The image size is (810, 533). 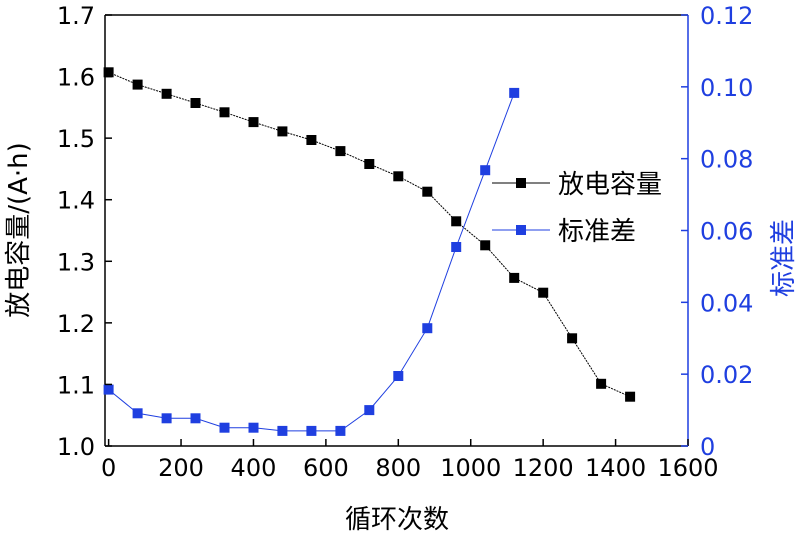 I want to click on x-tick-label: 200, so click(x=181, y=468).